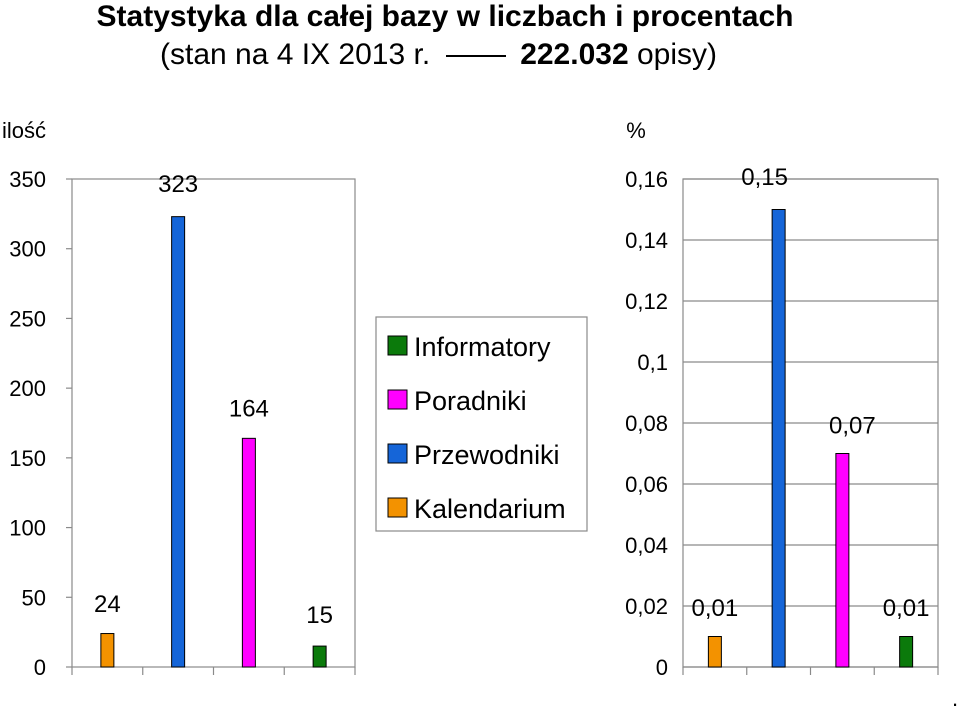 This screenshot has height=708, width=960. Describe the element at coordinates (778, 438) in the screenshot. I see `percent-bar-przewodniki` at that location.